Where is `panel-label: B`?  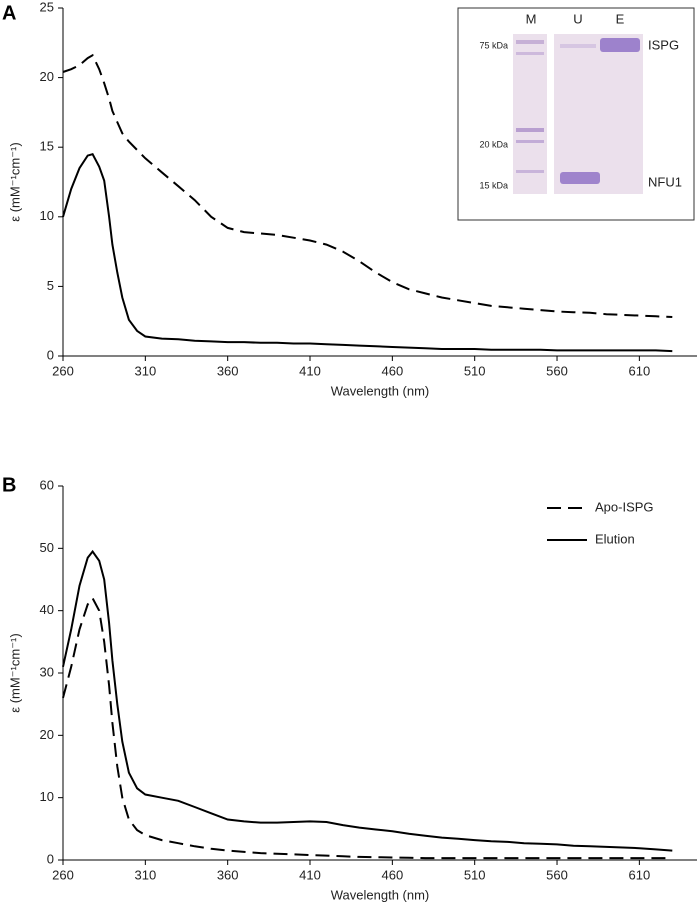
panel-label: B is located at coordinates (9, 485).